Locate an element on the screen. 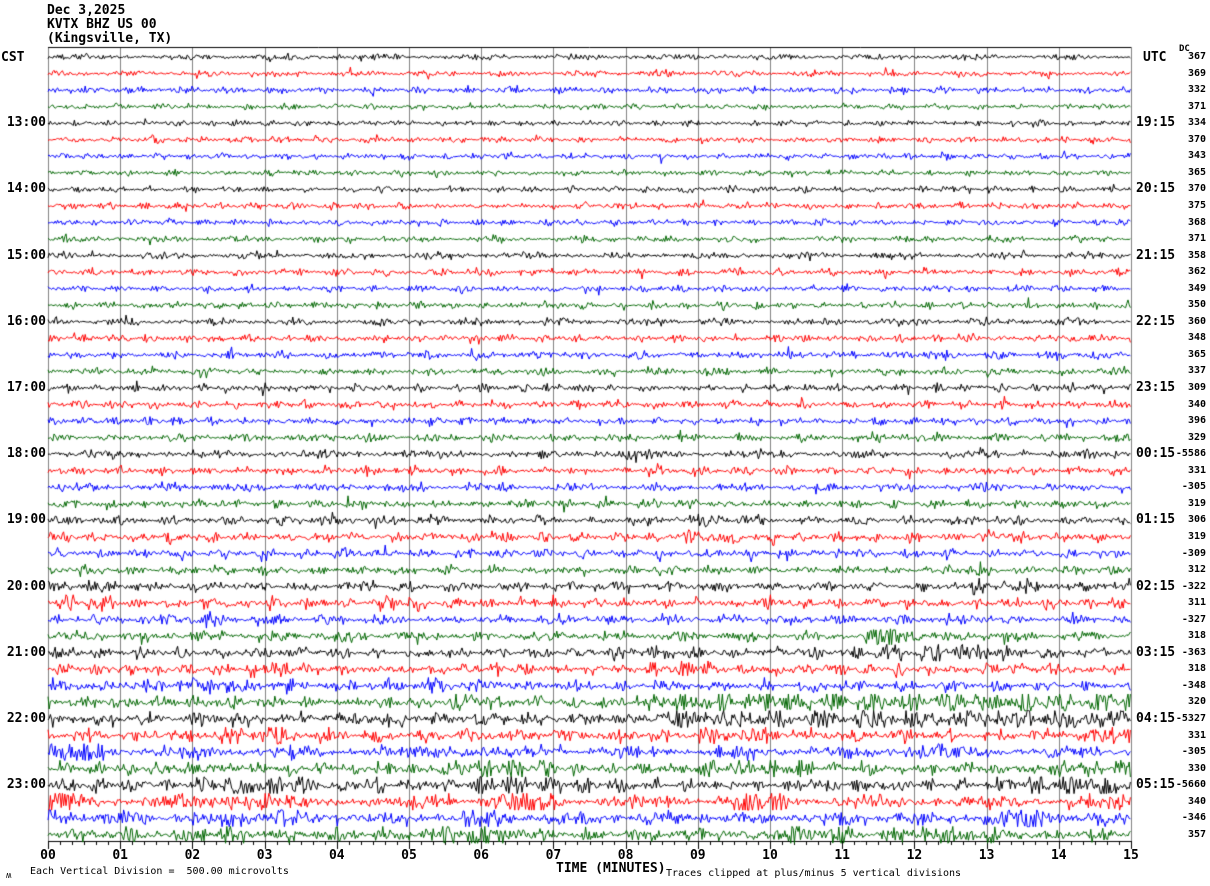  right-time-label: 04:15 is located at coordinates (1156, 718).